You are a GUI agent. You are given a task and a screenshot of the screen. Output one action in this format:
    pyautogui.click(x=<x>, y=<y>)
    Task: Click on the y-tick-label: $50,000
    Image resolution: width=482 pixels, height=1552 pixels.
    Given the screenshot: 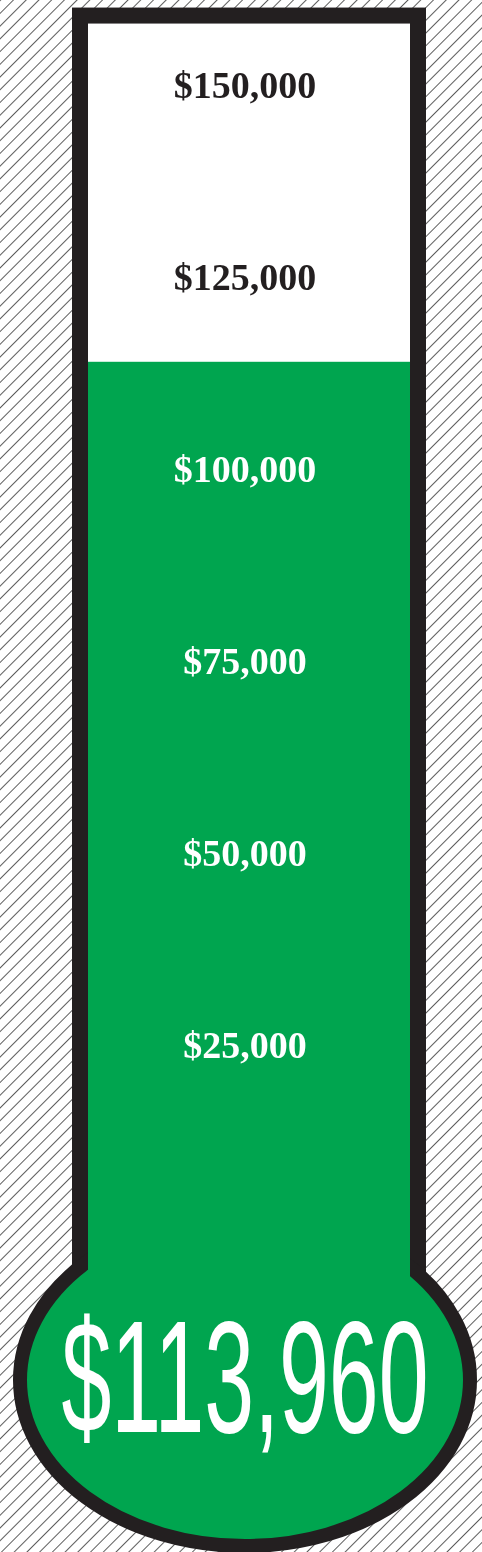 What is the action you would take?
    pyautogui.click(x=245, y=853)
    